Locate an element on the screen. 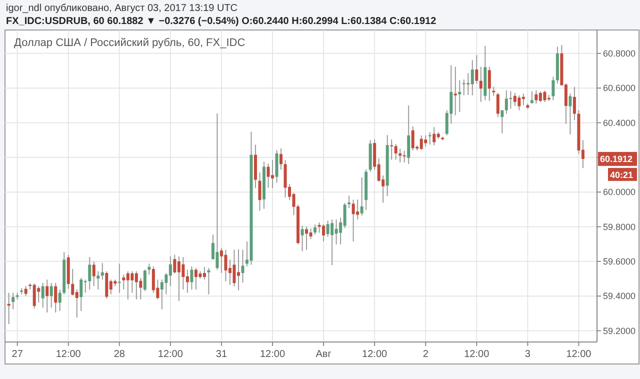 The image size is (640, 379). y-tick-label: 60.8000 is located at coordinates (619, 53).